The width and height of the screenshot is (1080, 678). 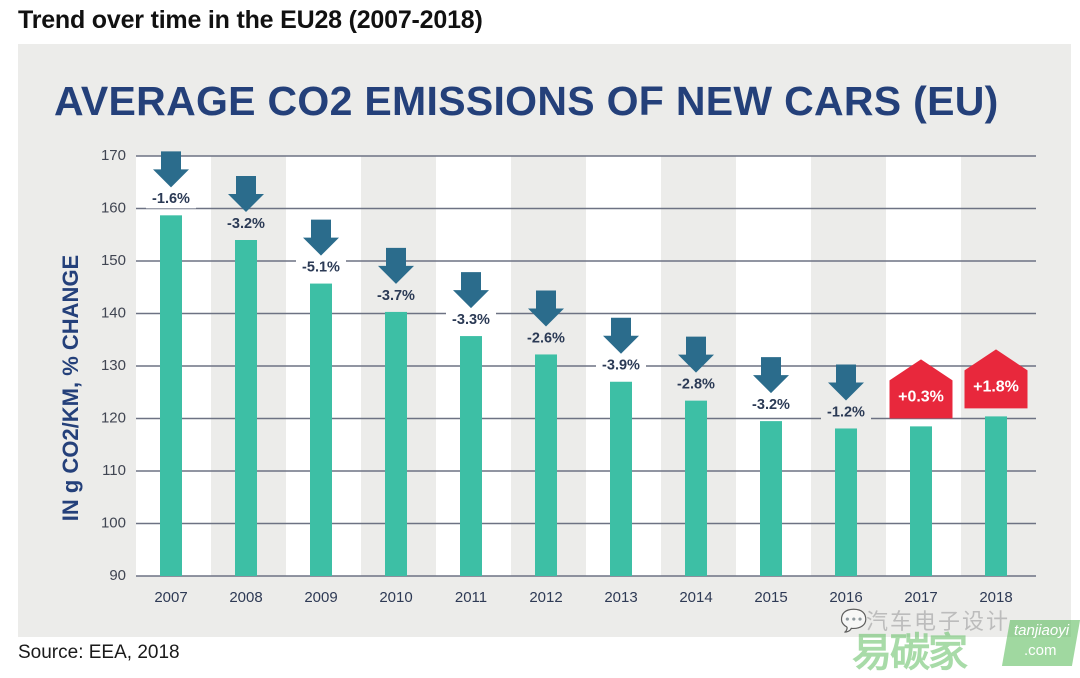 I want to click on change-label: -3.3%, so click(x=471, y=320).